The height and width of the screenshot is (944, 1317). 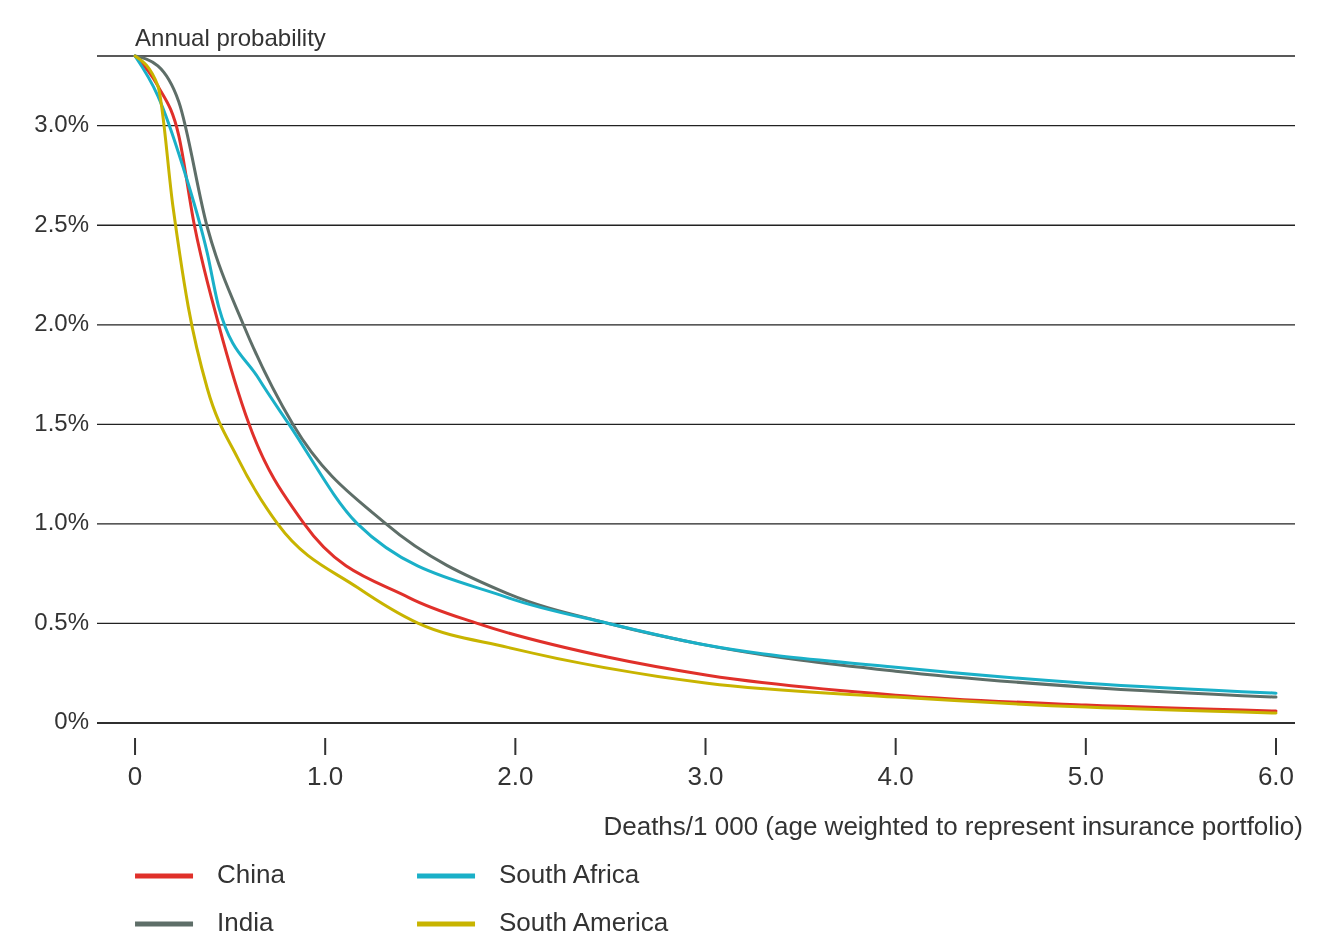 I want to click on legend-label: South America, so click(x=584, y=921).